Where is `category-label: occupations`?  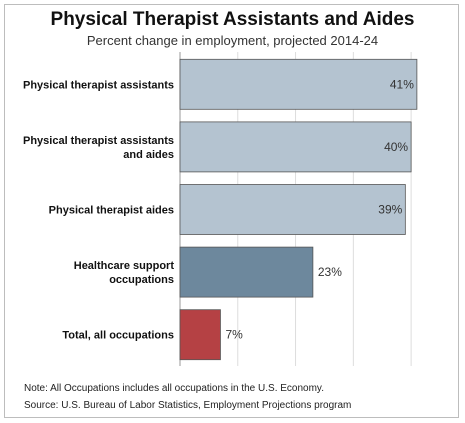 category-label: occupations is located at coordinates (141, 280).